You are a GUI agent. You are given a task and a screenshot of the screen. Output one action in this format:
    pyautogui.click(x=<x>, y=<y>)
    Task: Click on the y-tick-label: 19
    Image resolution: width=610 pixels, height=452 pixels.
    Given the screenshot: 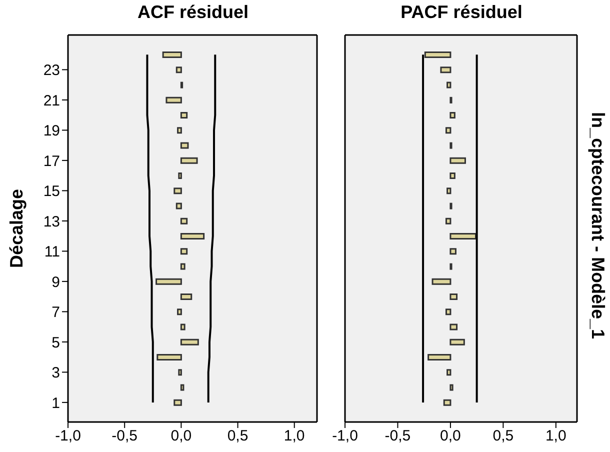 What is the action you would take?
    pyautogui.click(x=51, y=131)
    